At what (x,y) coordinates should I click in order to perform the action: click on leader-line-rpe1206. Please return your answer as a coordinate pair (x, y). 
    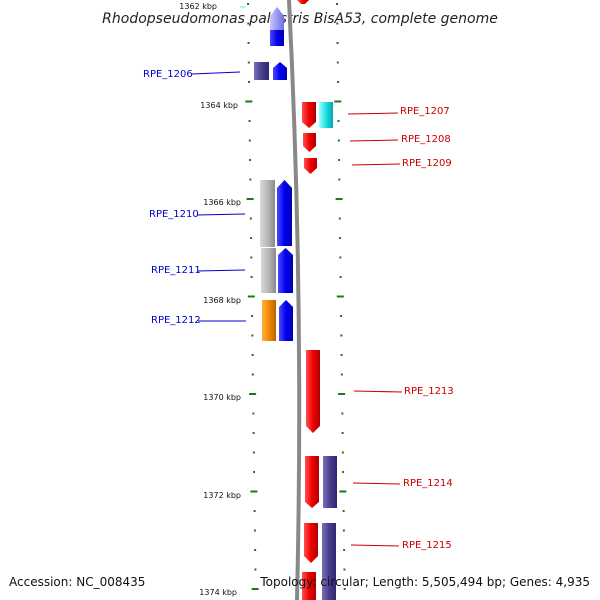
    Looking at the image, I should click on (216, 73).